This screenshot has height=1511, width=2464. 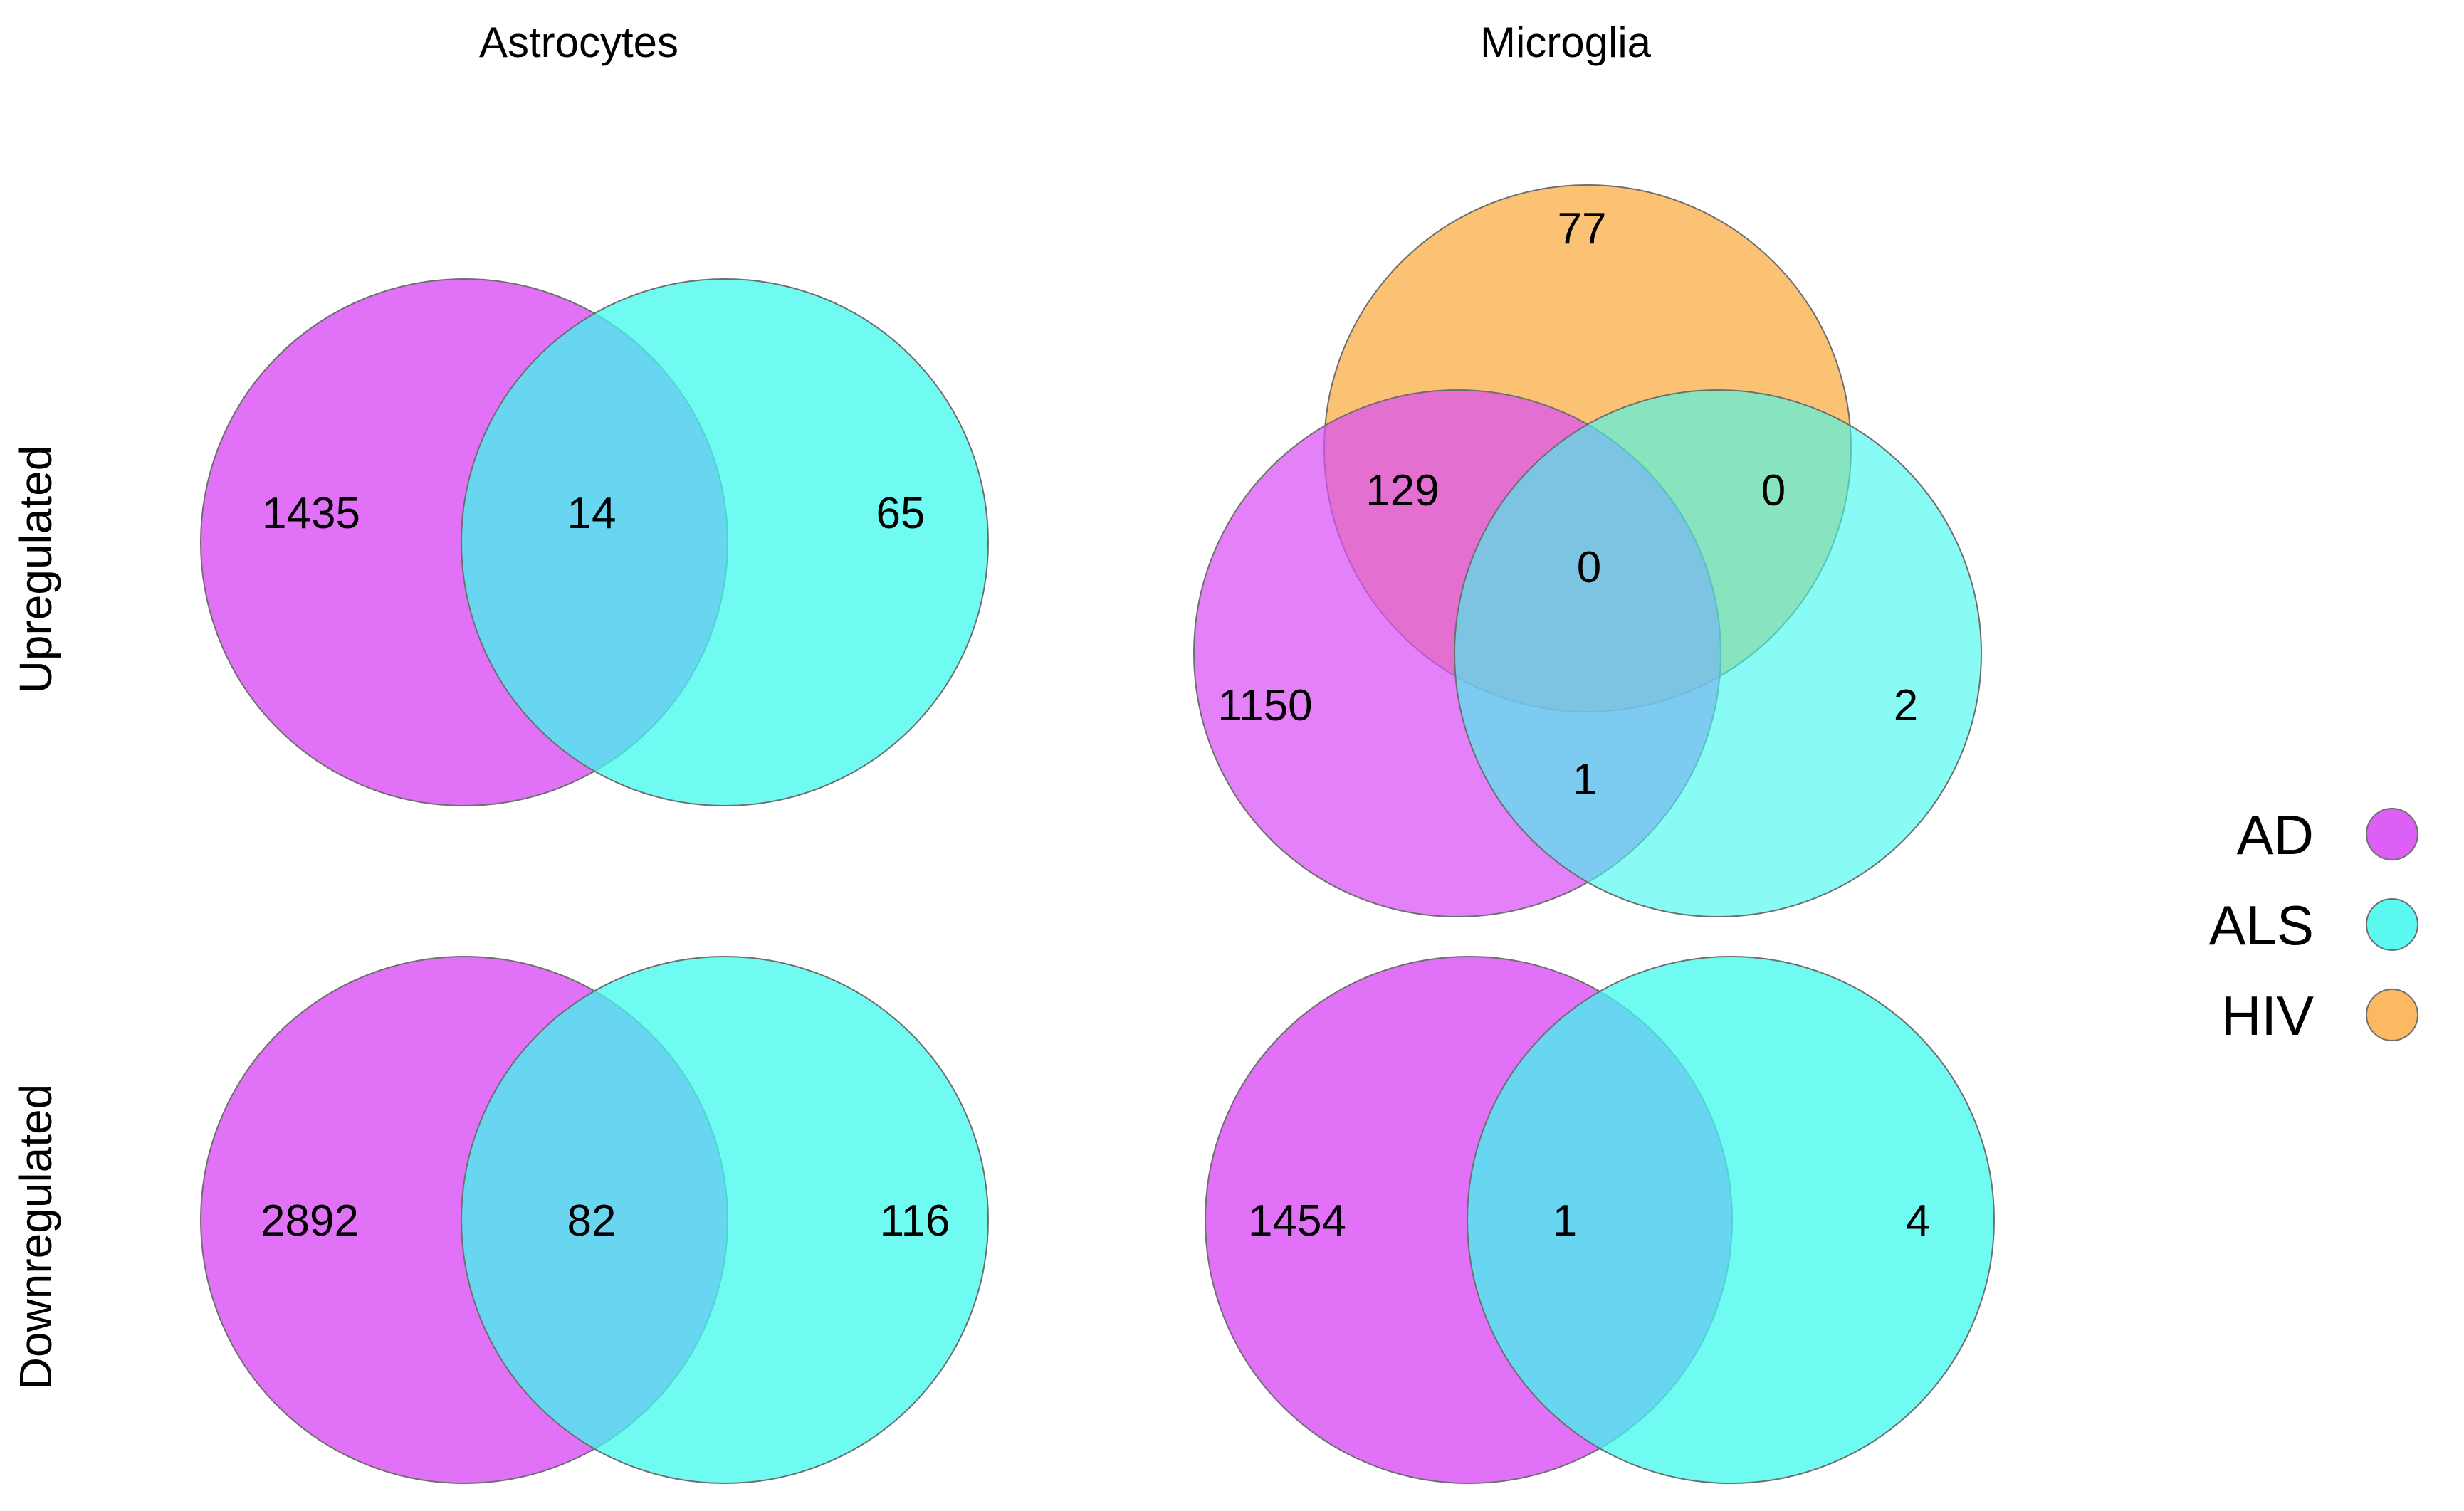 What do you see at coordinates (592, 513) in the screenshot?
I see `count-ad-als: 14` at bounding box center [592, 513].